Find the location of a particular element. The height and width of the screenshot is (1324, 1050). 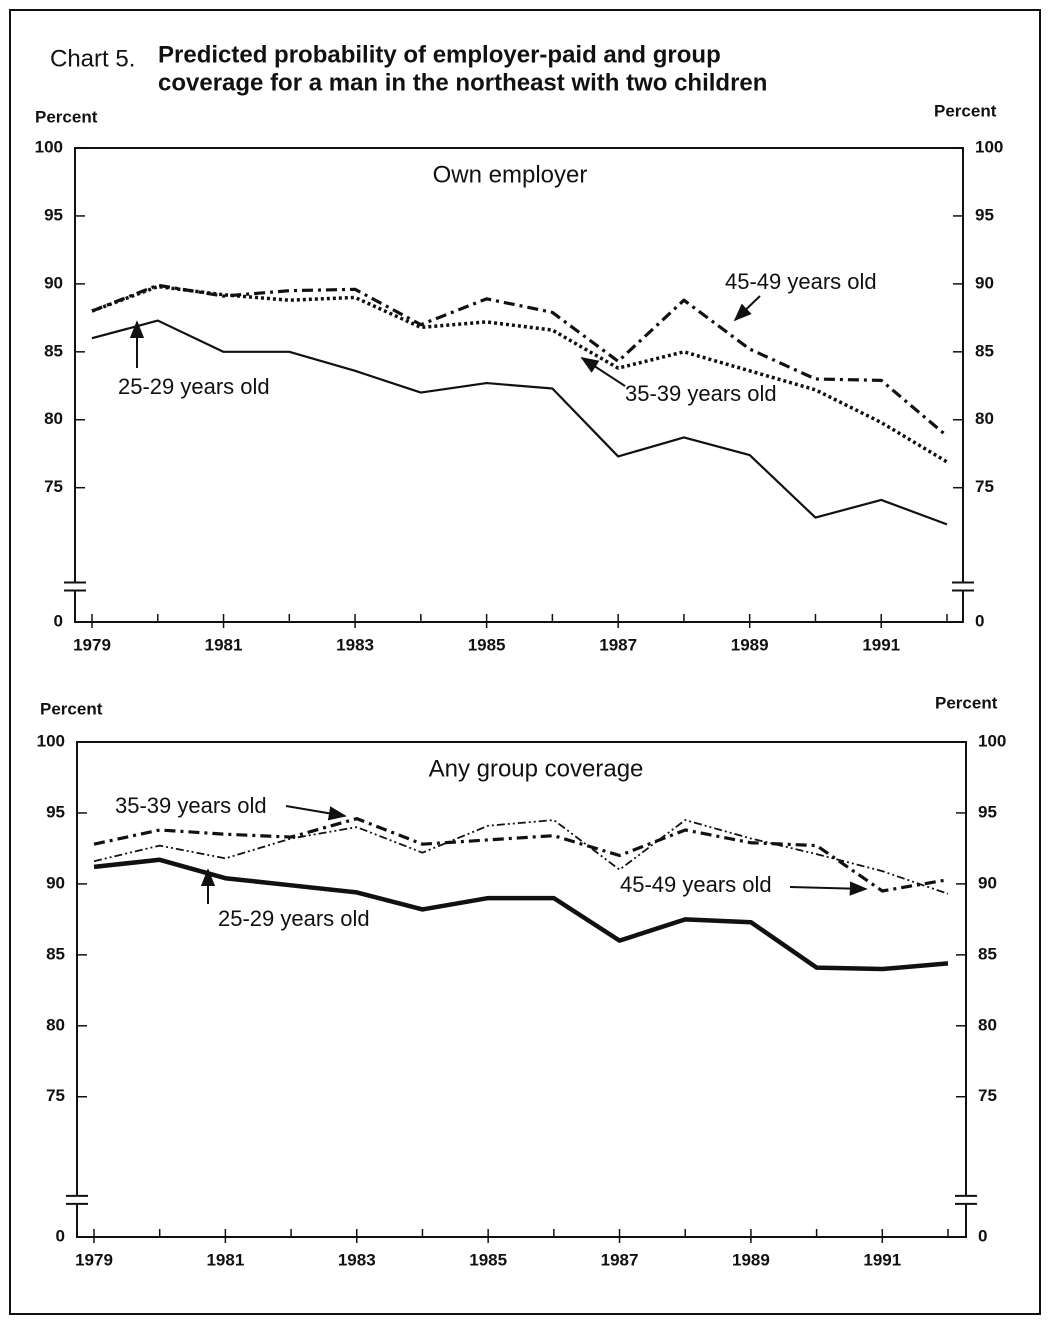

chart-label: Chart 5. is located at coordinates (92, 58).